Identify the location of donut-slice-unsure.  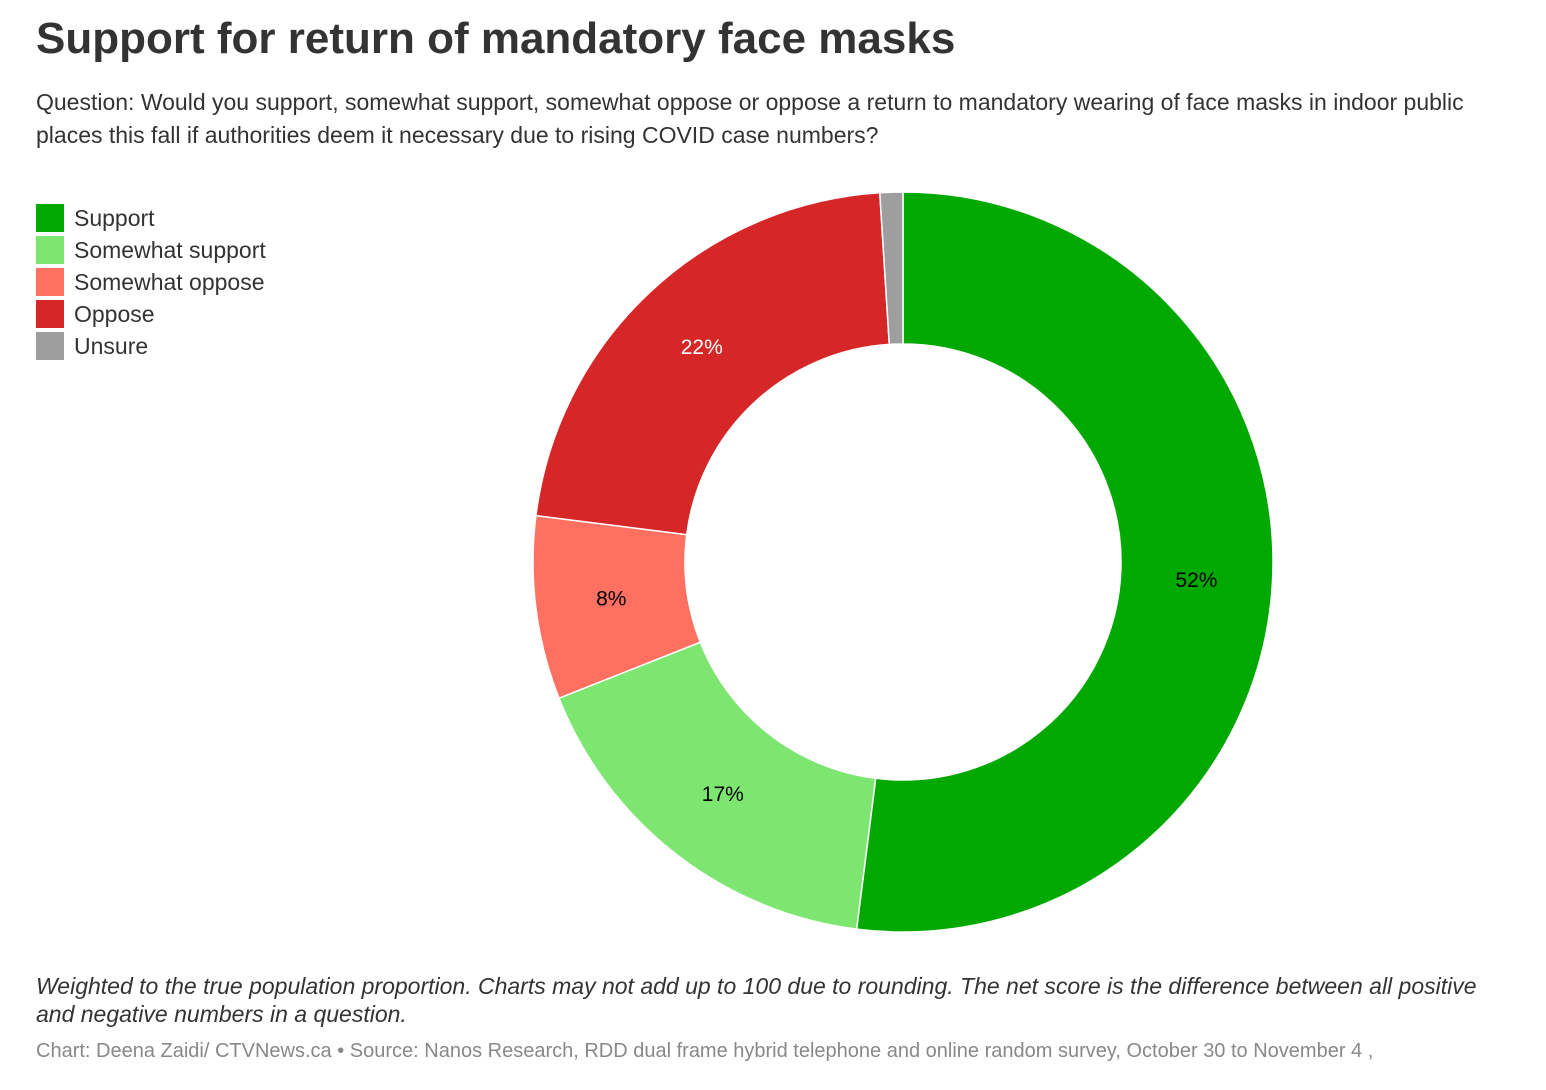
(891, 268).